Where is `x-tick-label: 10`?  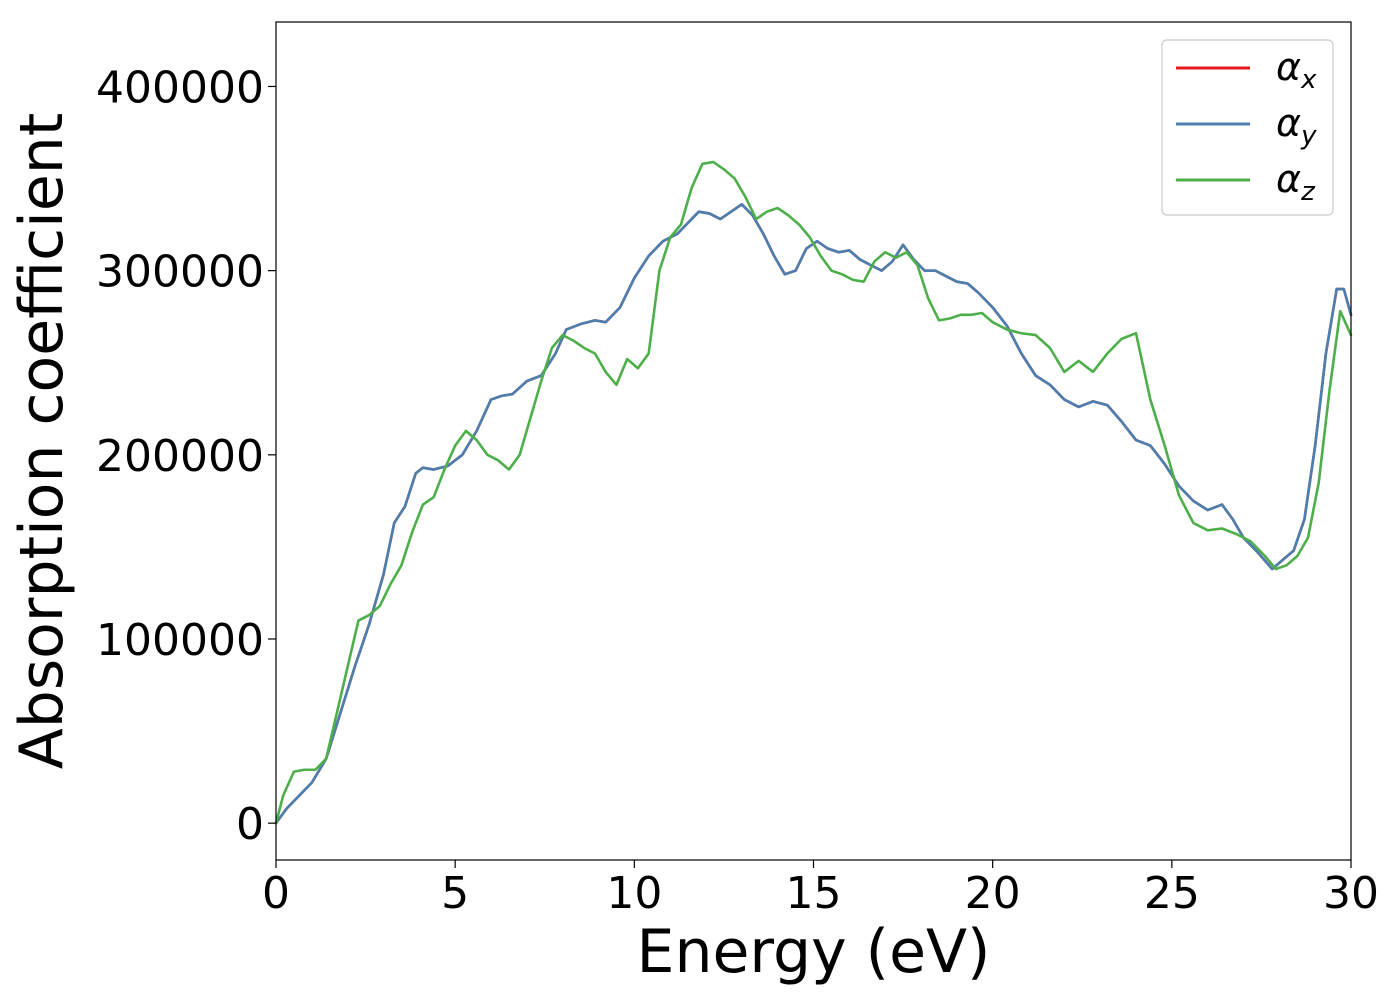
x-tick-label: 10 is located at coordinates (634, 893).